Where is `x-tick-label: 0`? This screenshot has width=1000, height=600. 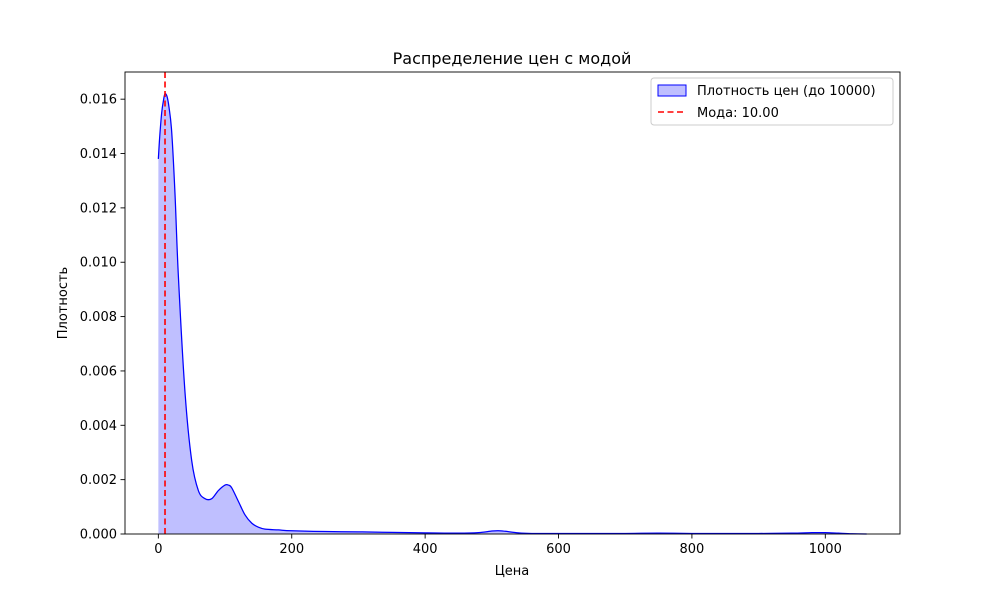 x-tick-label: 0 is located at coordinates (158, 549).